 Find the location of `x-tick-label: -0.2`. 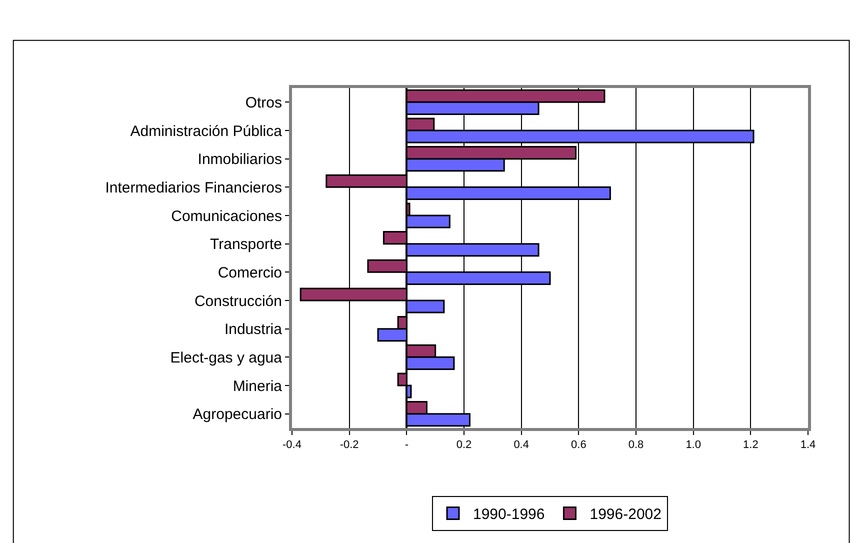

x-tick-label: -0.2 is located at coordinates (349, 445).